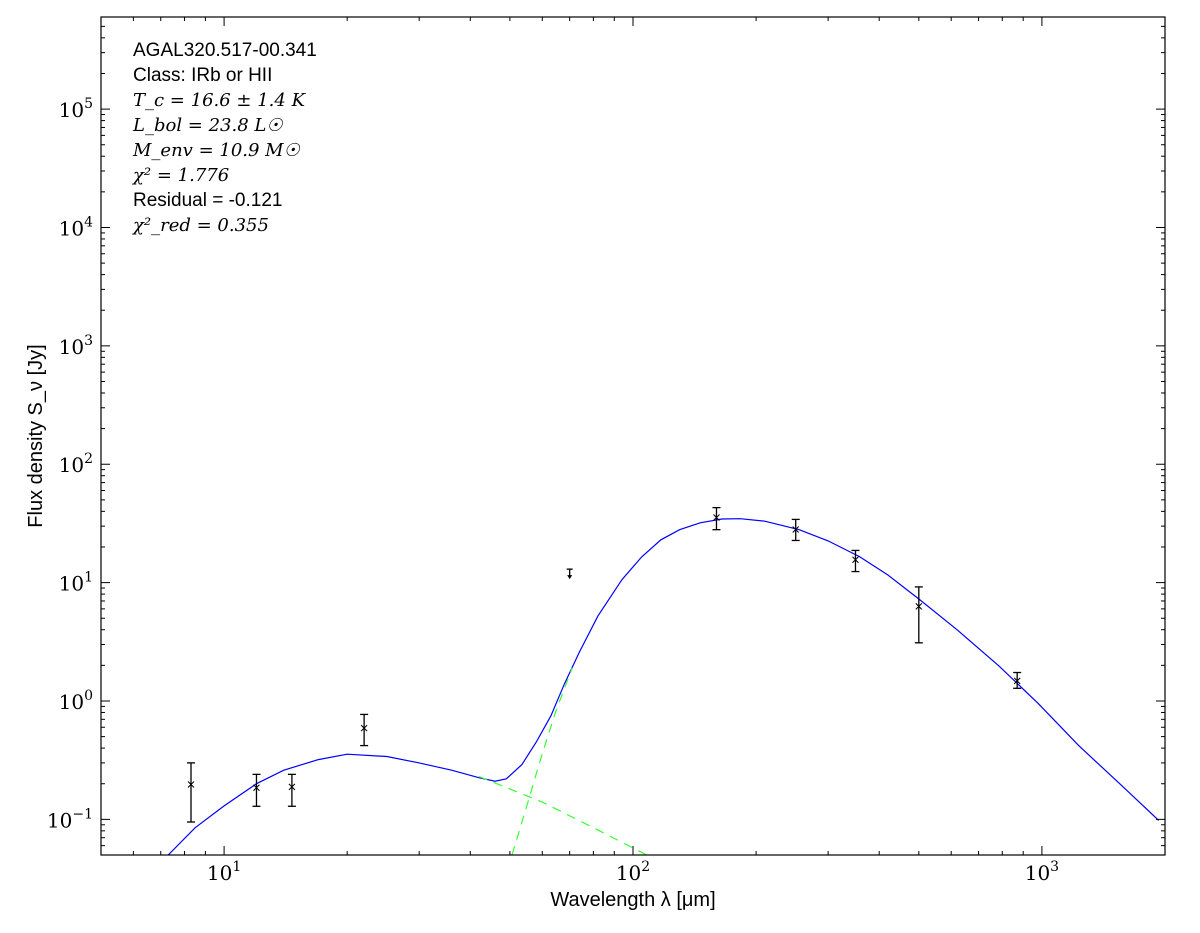 The height and width of the screenshot is (933, 1200). What do you see at coordinates (76, 583) in the screenshot?
I see `y-tick-label: 10¹` at bounding box center [76, 583].